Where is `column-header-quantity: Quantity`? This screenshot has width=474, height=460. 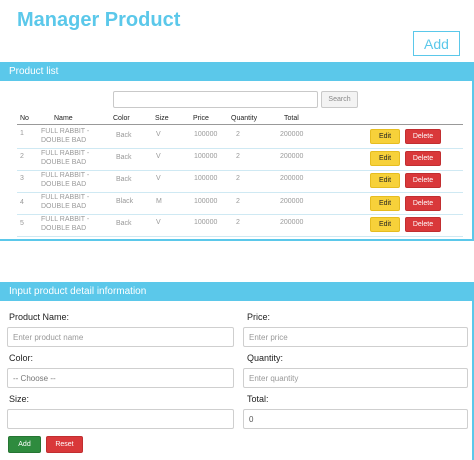 column-header-quantity: Quantity is located at coordinates (244, 118).